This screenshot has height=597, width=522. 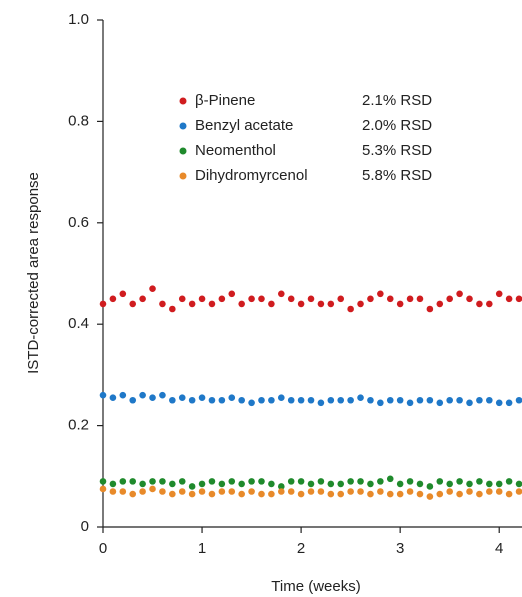 I want to click on legend-label: Neomenthol, so click(x=235, y=150).